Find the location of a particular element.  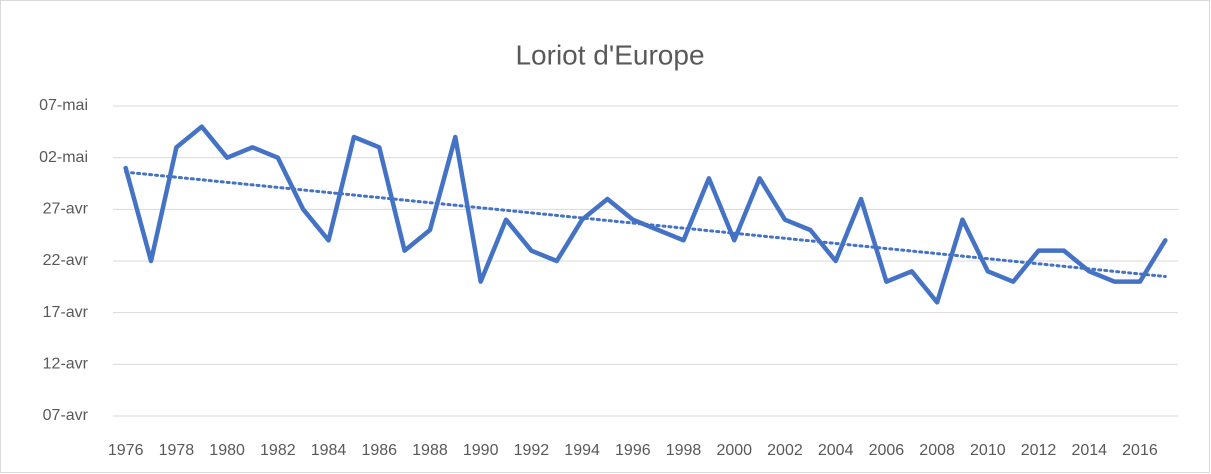

y-tick-label: 17-avr is located at coordinates (66, 312).